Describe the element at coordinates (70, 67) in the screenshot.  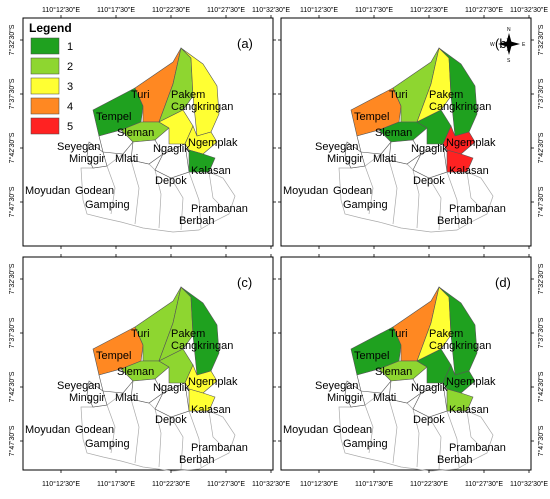
I see `legend-item-label: 2` at that location.